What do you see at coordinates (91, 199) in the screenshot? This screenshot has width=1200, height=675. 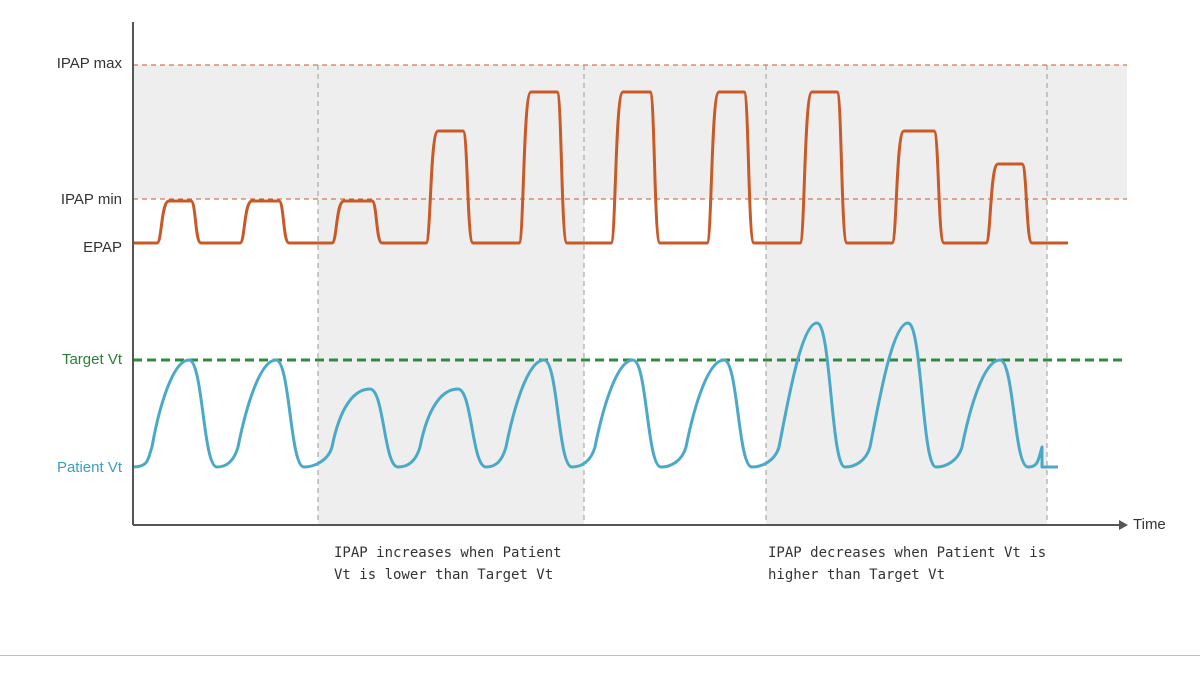 I see `label-ipap-min: IPAP min` at bounding box center [91, 199].